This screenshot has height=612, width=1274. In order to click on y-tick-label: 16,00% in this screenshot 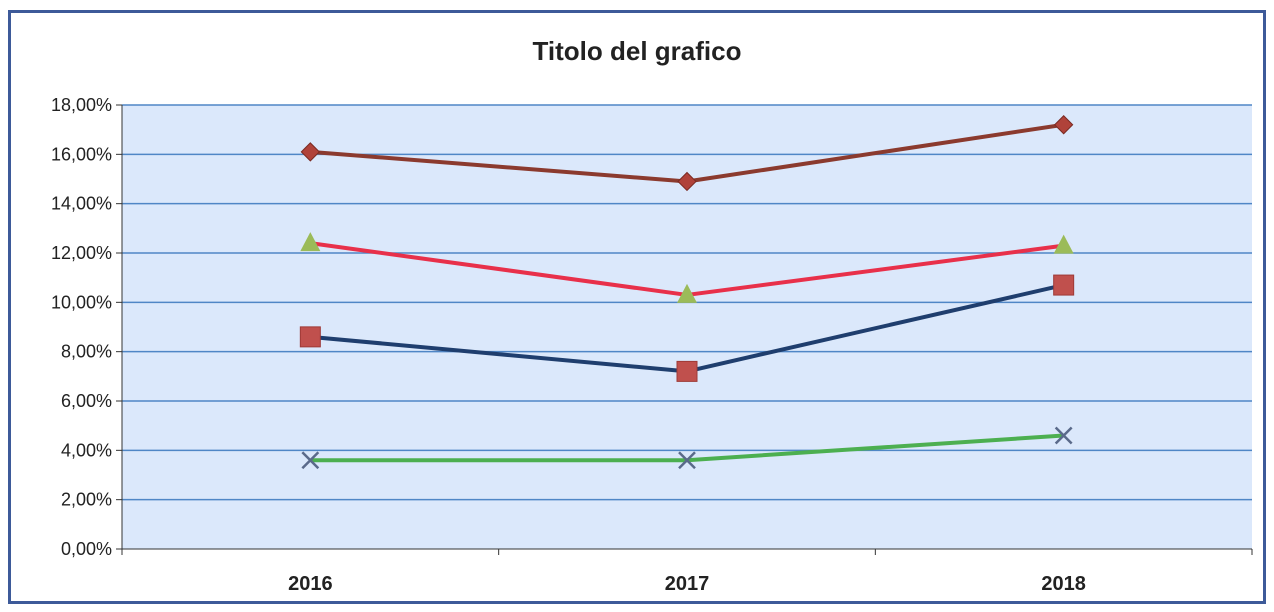, I will do `click(81, 154)`.